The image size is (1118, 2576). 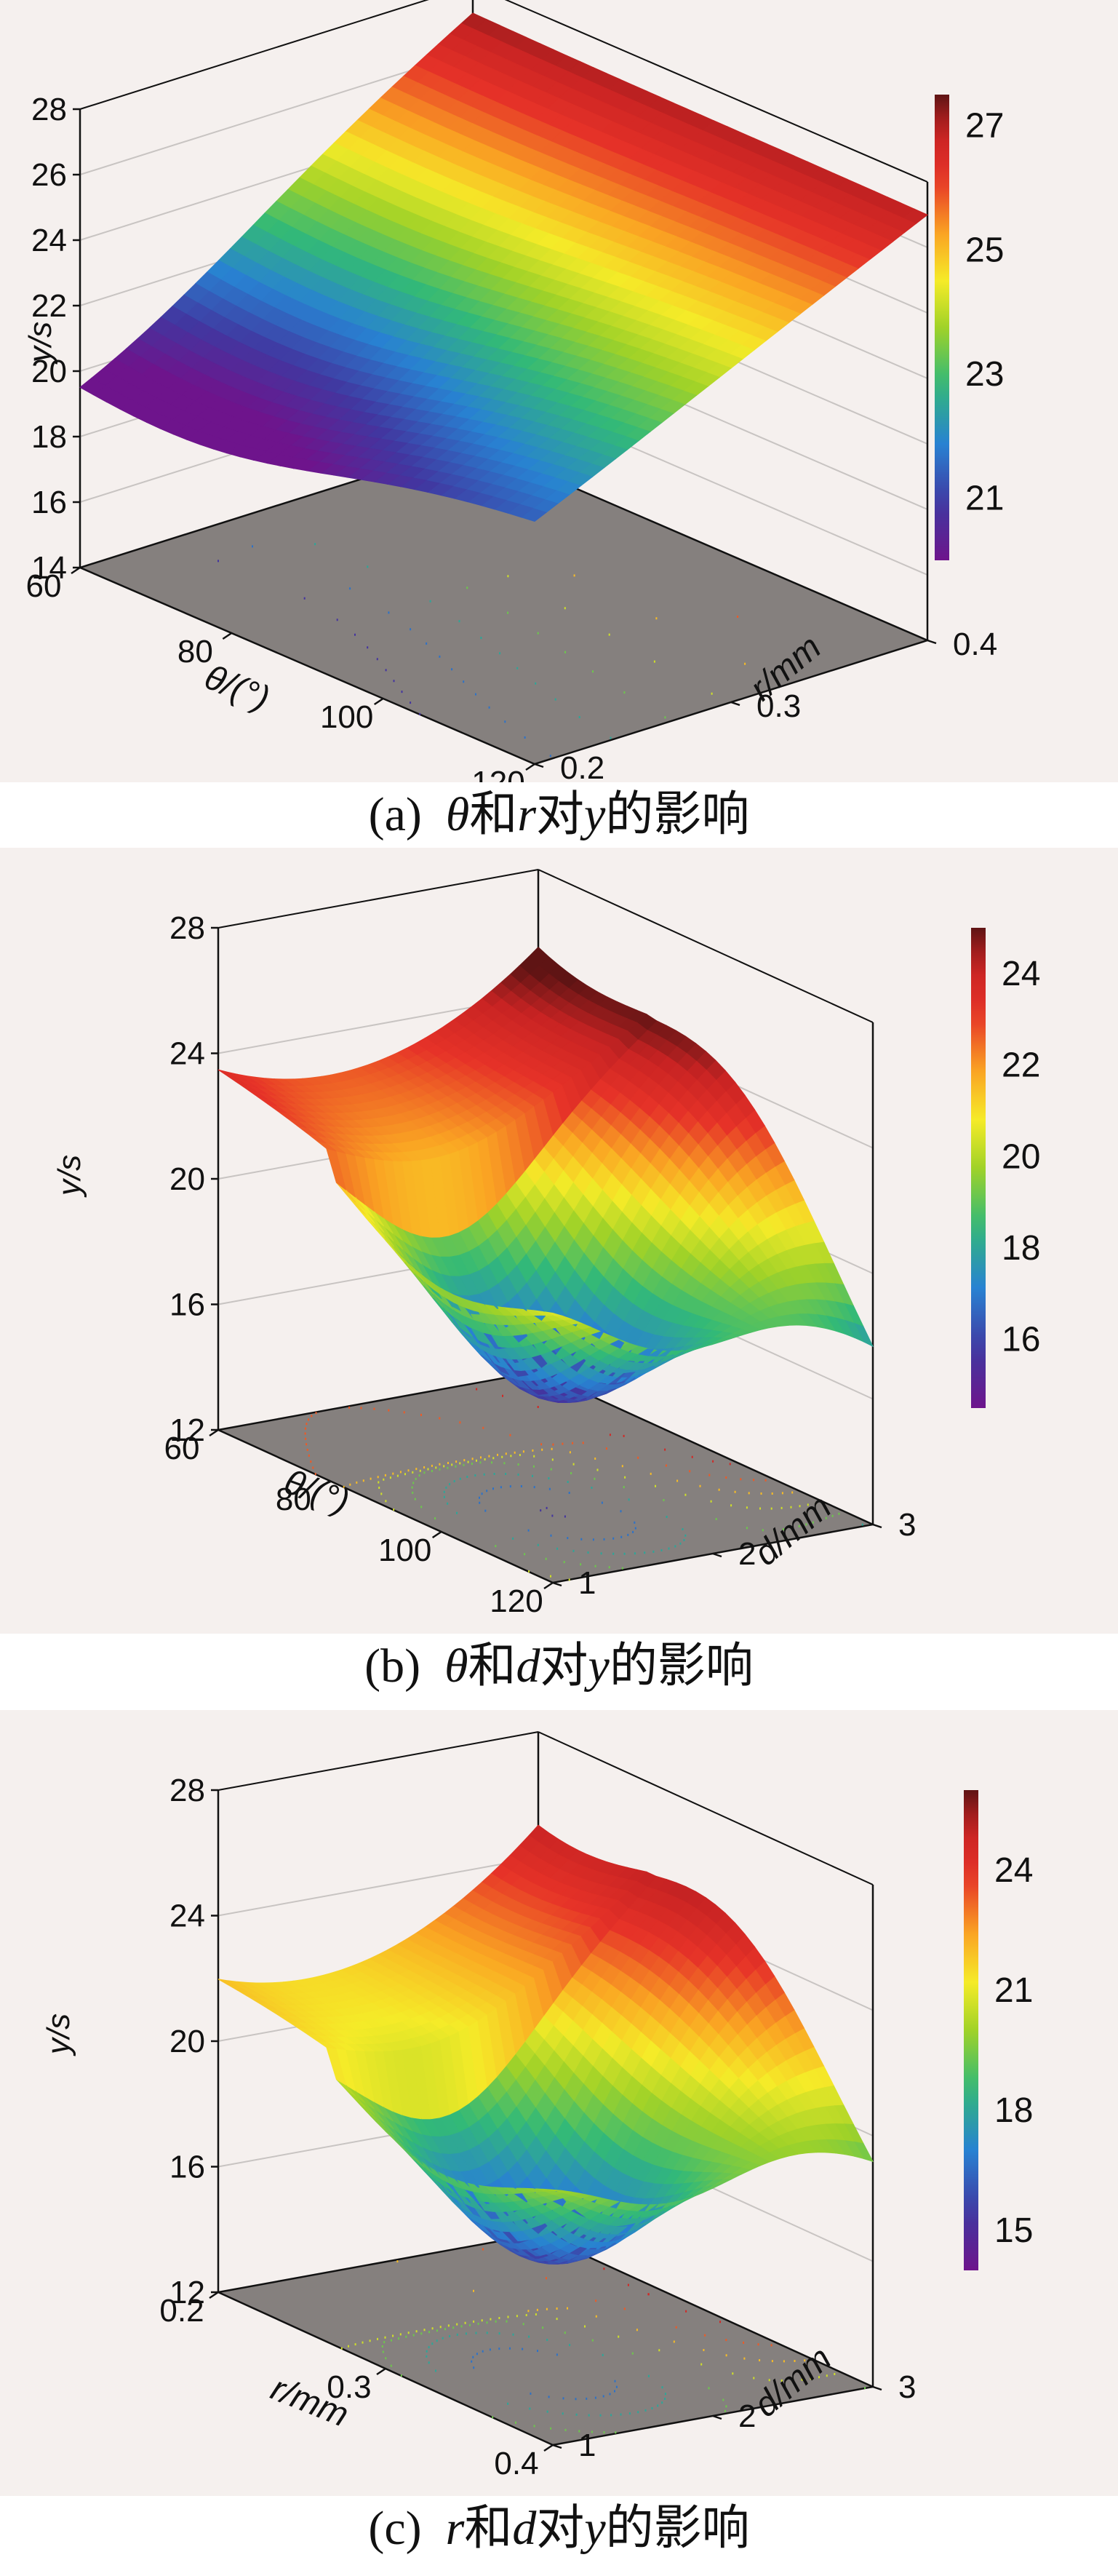 What do you see at coordinates (187, 1305) in the screenshot?
I see `b-z-tick-label: 16` at bounding box center [187, 1305].